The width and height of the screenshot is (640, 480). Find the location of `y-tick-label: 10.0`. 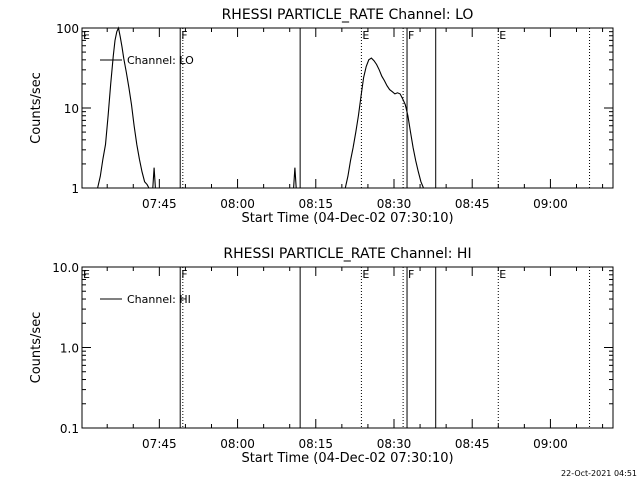

y-tick-label: 10.0 is located at coordinates (65, 268).